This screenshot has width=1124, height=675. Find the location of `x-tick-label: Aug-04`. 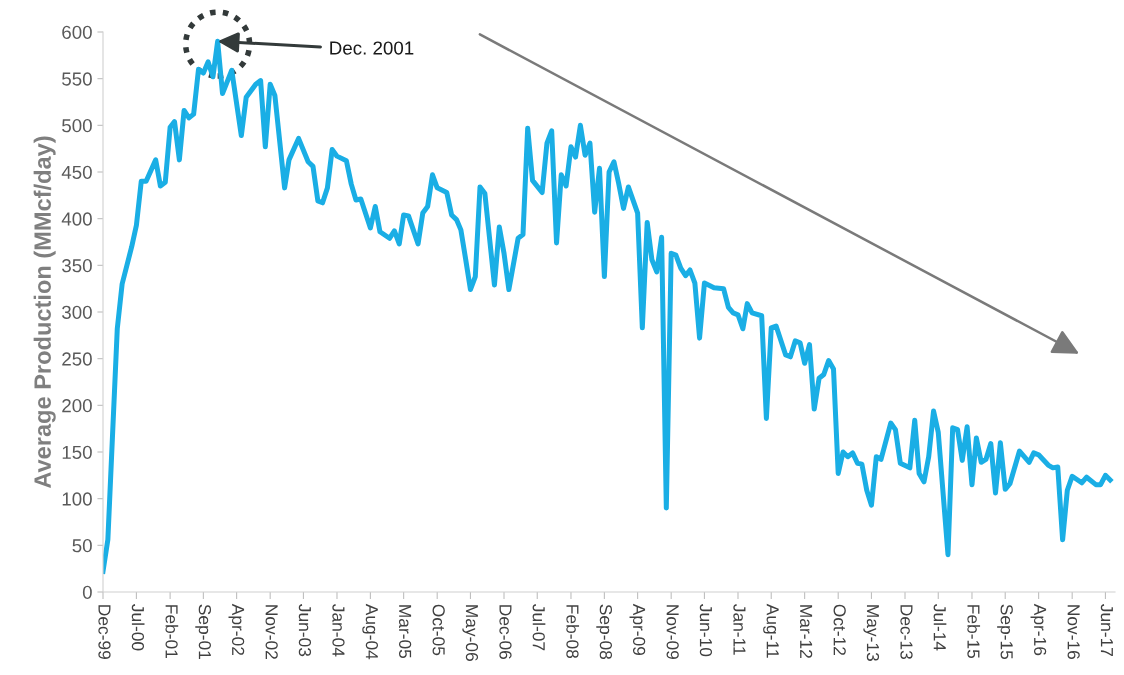

x-tick-label: Aug-04 is located at coordinates (370, 631).